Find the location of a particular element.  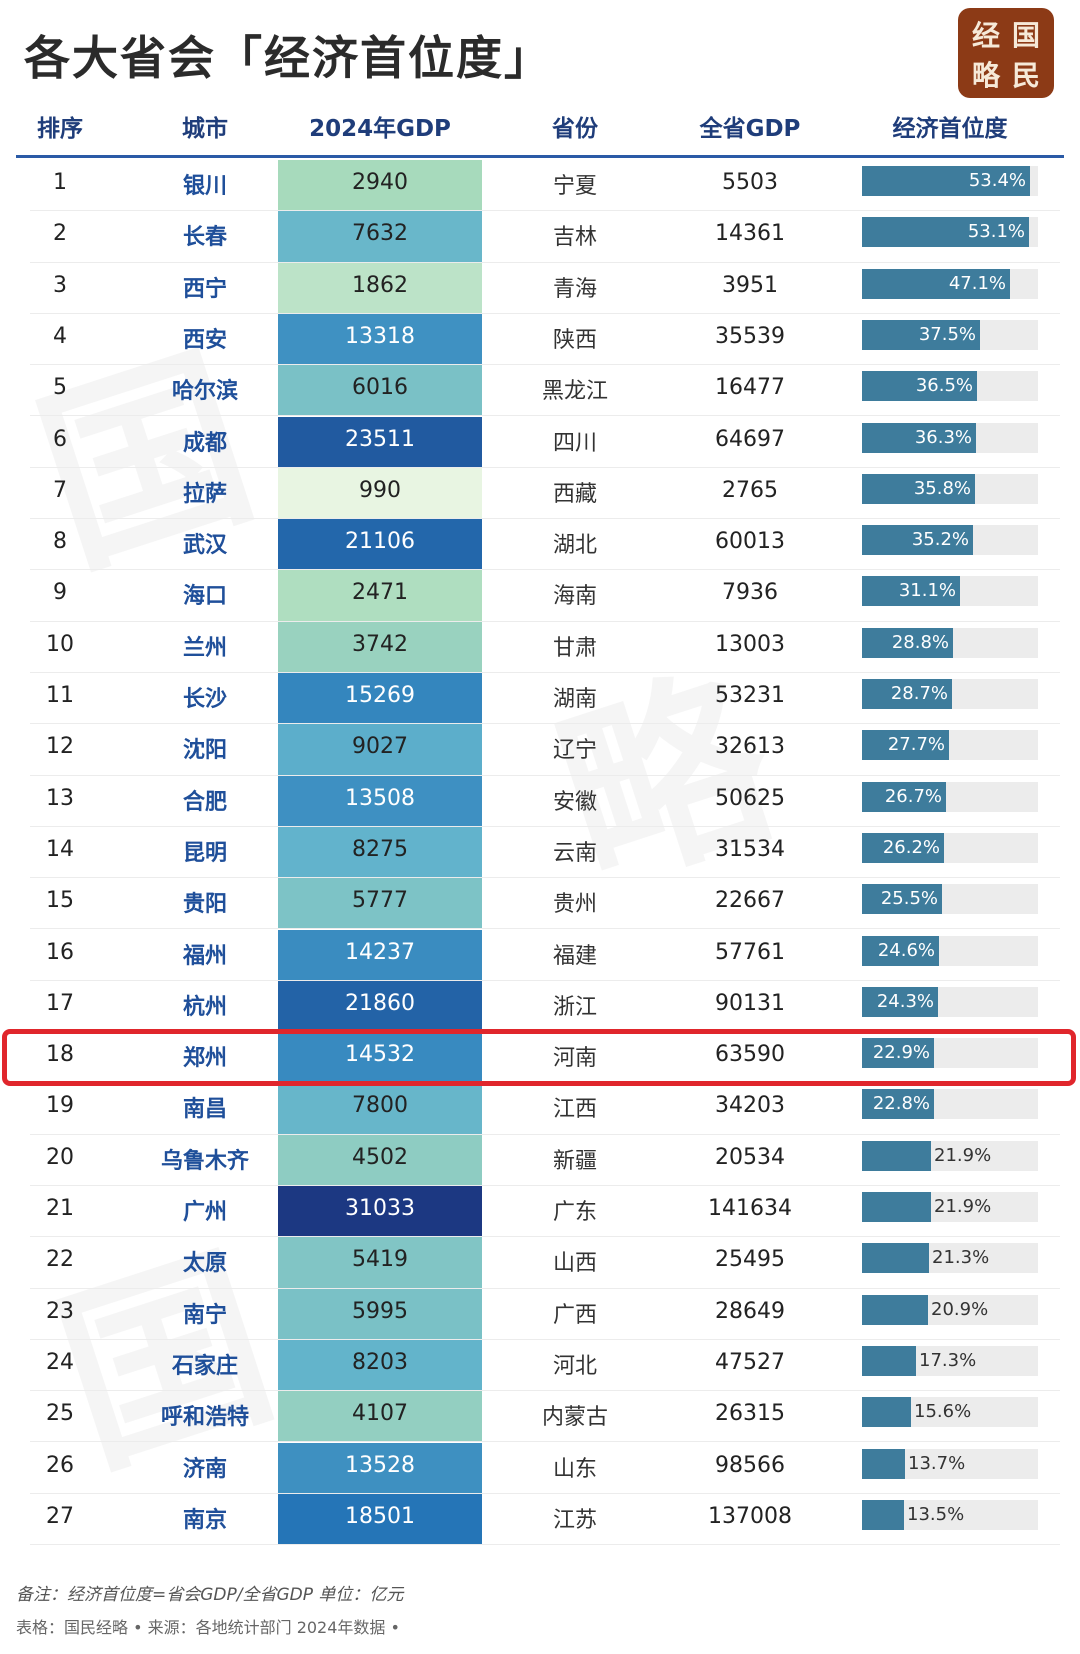

table-row: 22 太原 5419 山西 25495 21.3% is located at coordinates (540, 1263).